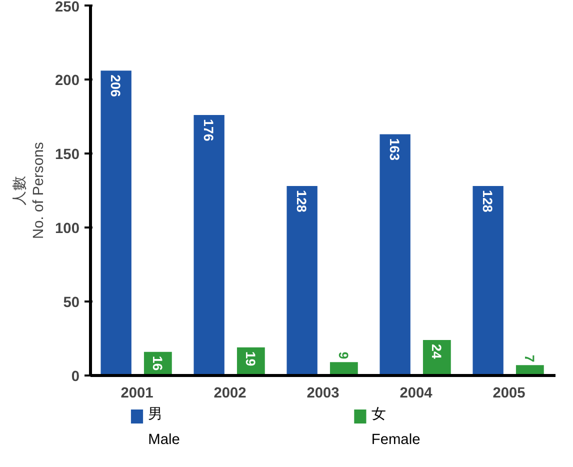  I want to click on y-tick-label: 150, so click(67, 155).